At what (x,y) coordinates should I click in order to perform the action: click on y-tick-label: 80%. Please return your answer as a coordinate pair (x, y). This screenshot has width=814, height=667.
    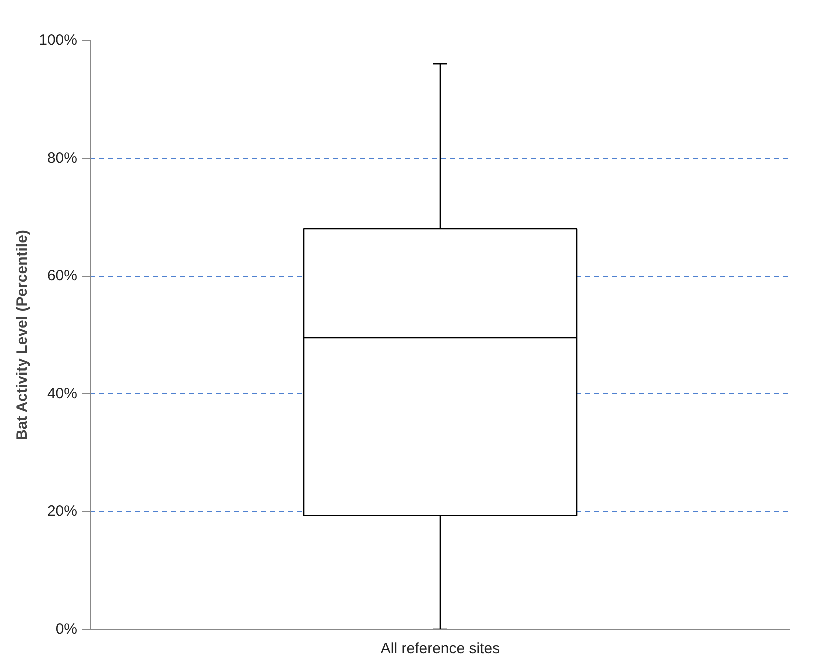
    Looking at the image, I should click on (62, 158).